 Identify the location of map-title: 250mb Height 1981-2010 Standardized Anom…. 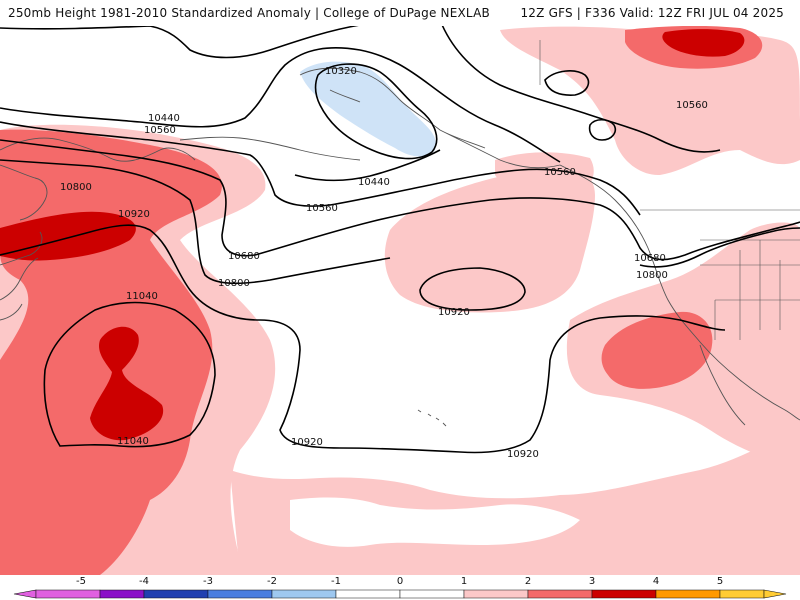
(249, 13).